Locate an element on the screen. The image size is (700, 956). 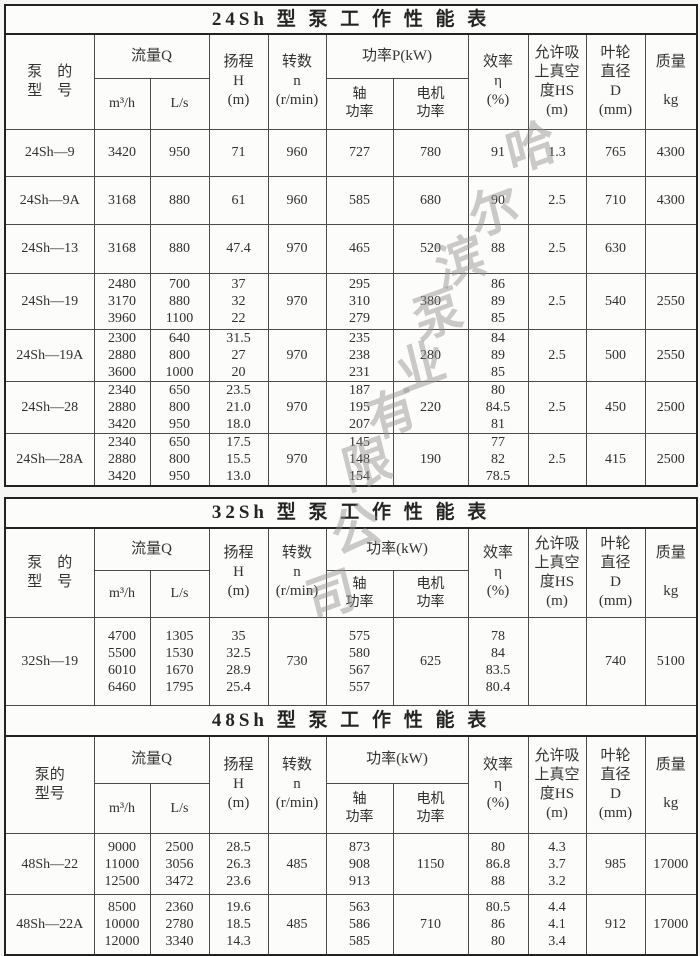
cell: 80 84.5 81 is located at coordinates (498, 407).